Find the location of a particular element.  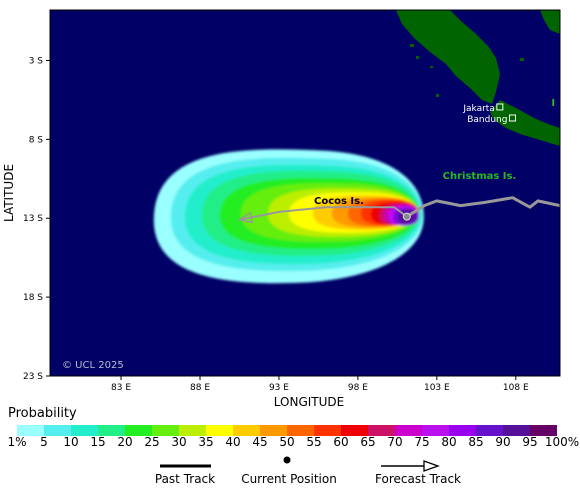

longitude-ticks: 83 E 88 E 93 E 98 E 103 E 108 E is located at coordinates (320, 384).